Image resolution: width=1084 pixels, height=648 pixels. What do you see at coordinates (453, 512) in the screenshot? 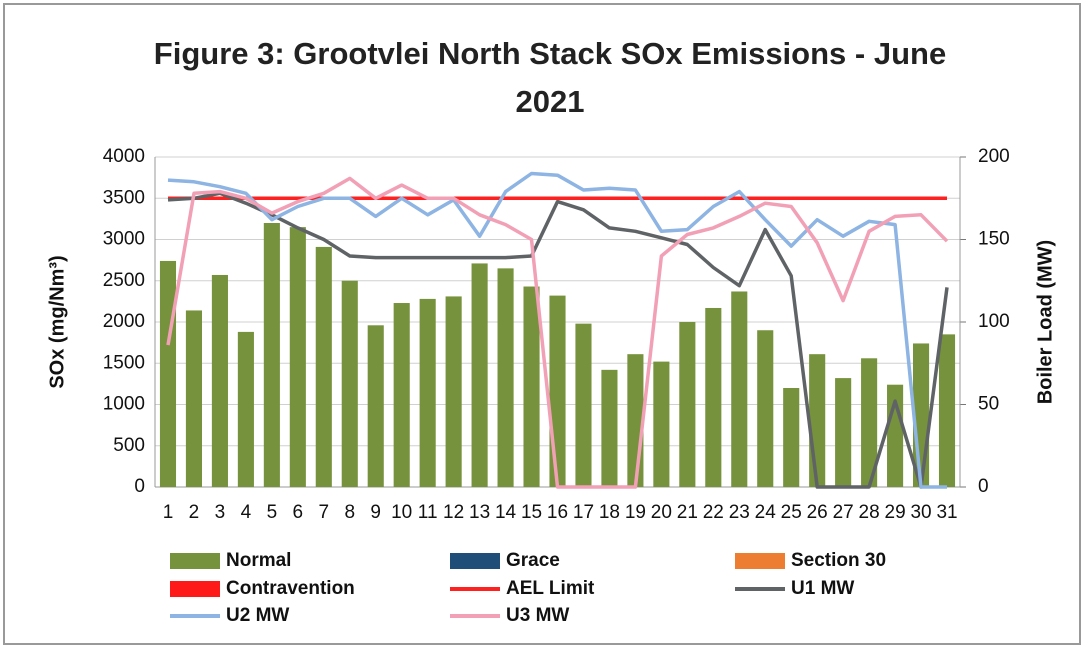
I see `x-tick-label: 12` at bounding box center [453, 512].